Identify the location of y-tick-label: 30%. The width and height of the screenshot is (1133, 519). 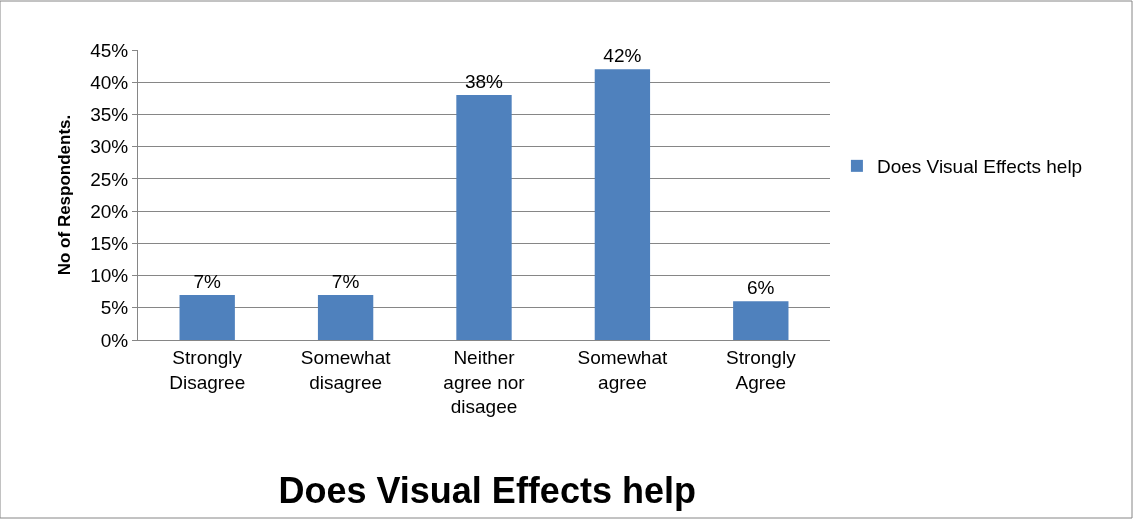
(109, 147).